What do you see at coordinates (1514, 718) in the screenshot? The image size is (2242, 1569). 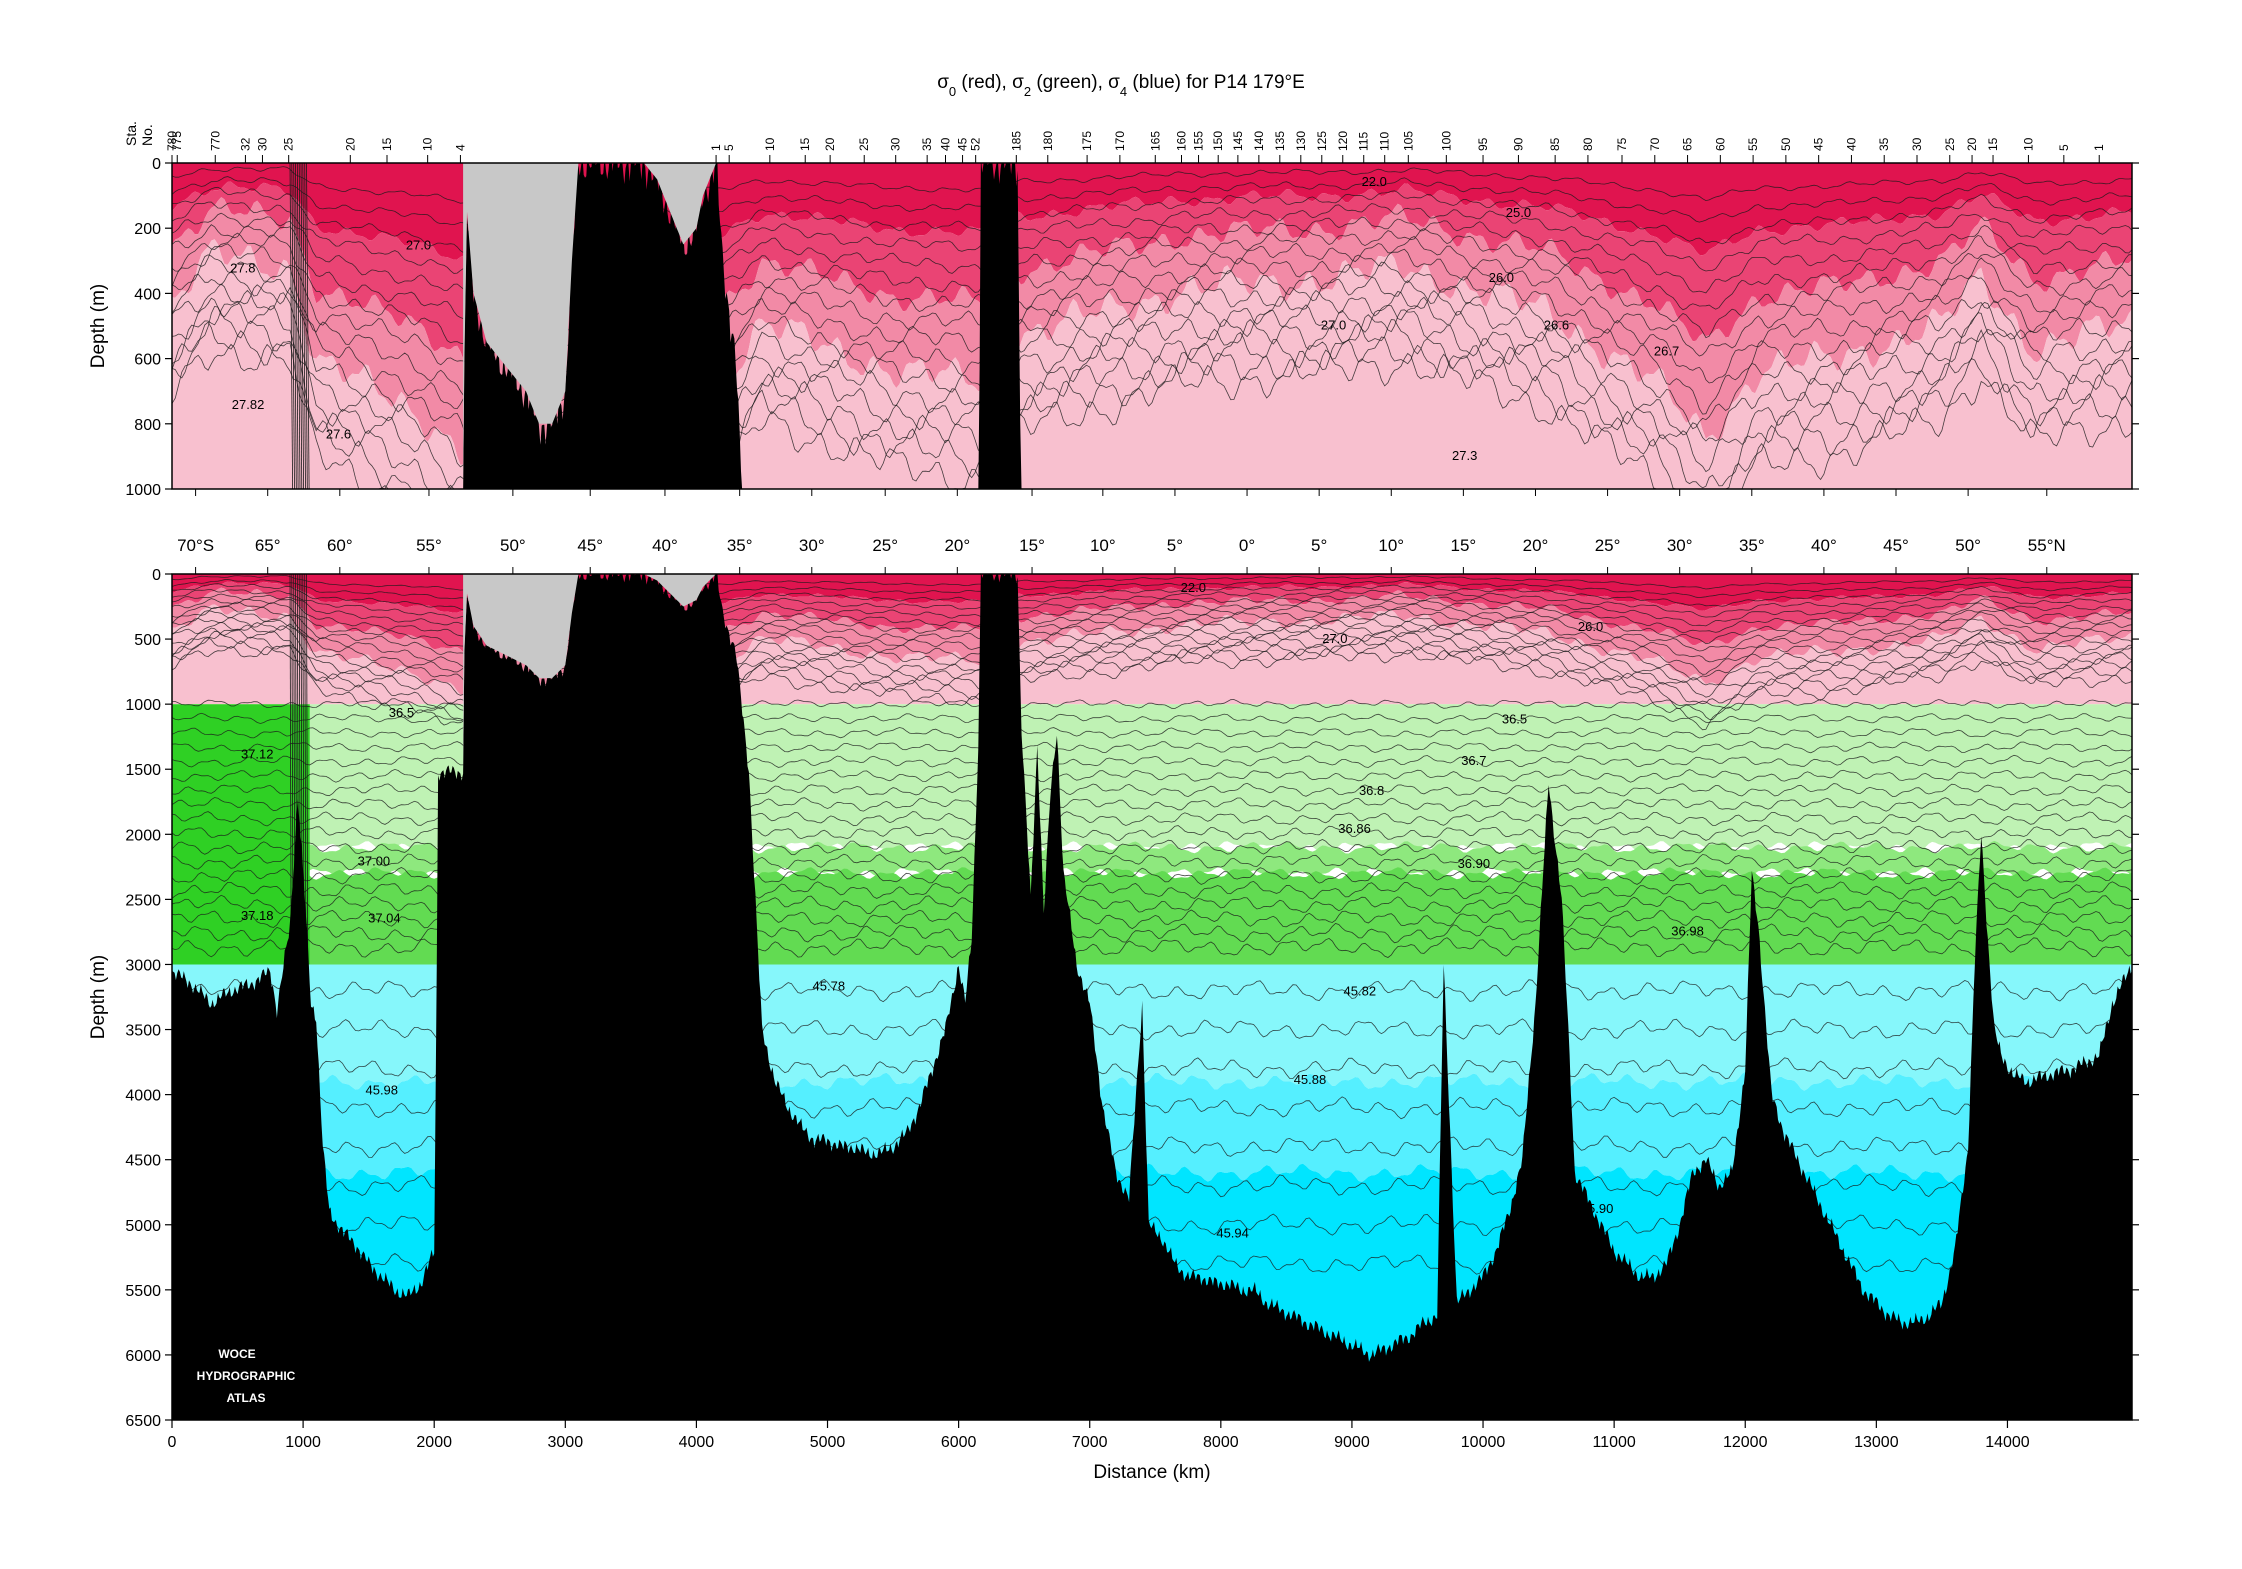 I see `contour-label: 36.5` at bounding box center [1514, 718].